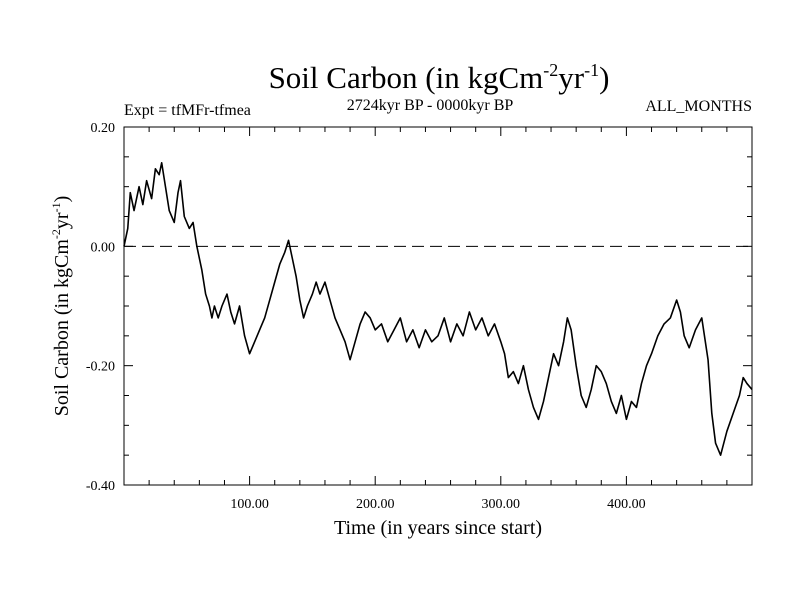 The width and height of the screenshot is (800, 600). I want to click on experiment-label: Expt = tfMFr-tfmea, so click(187, 110).